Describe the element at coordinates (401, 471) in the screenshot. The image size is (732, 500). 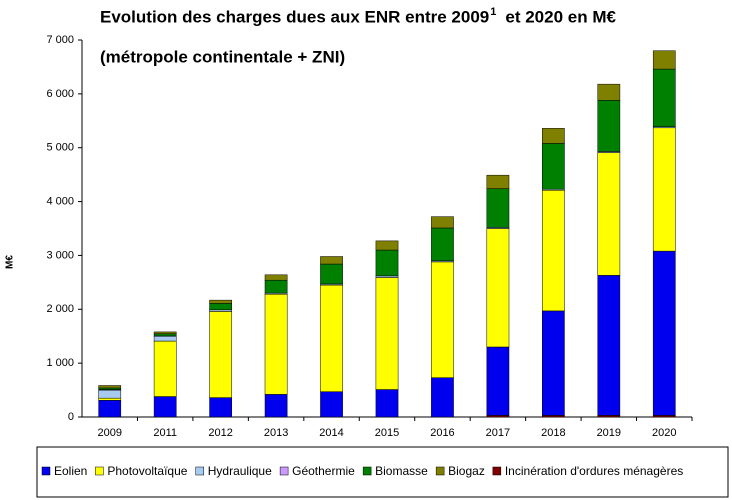
I see `legend-label: Biomasse` at that location.